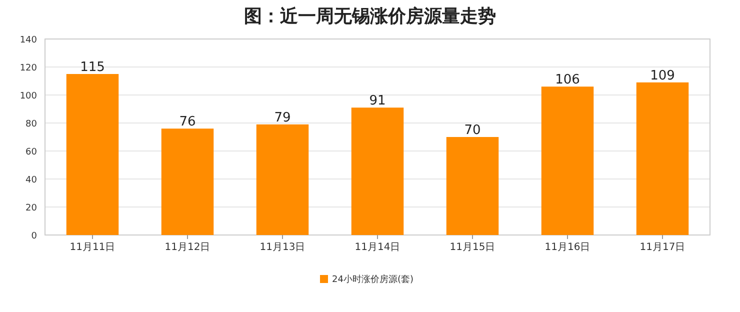 The image size is (740, 312). I want to click on data-label: 79, so click(282, 118).